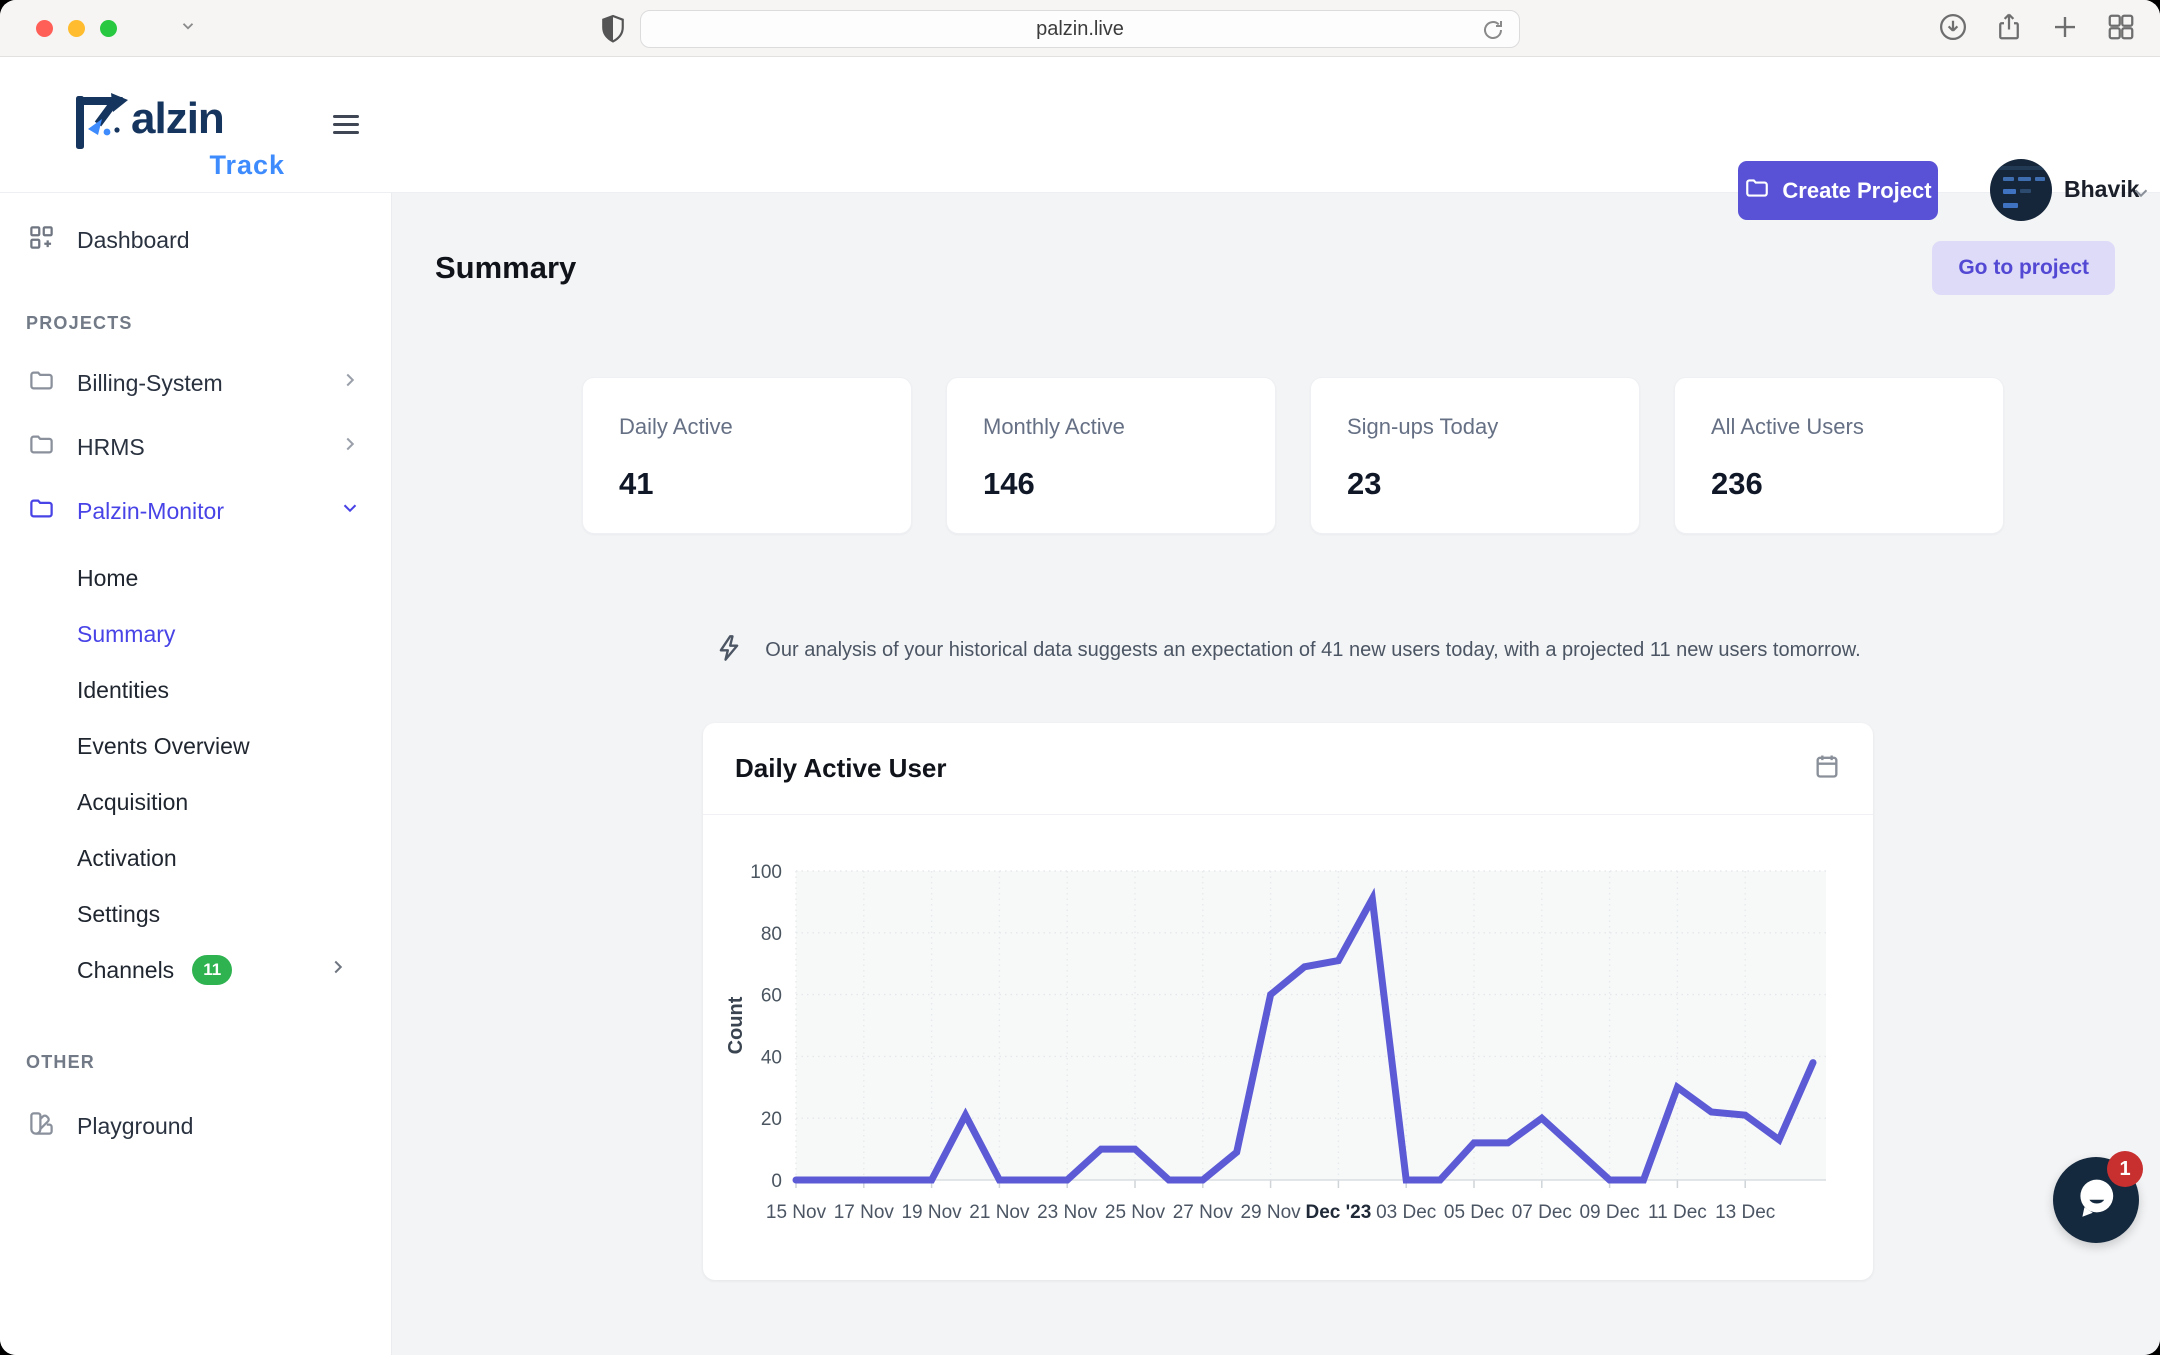 This screenshot has height=1355, width=2160. What do you see at coordinates (126, 633) in the screenshot?
I see `sidebar-item-summary: Summary` at bounding box center [126, 633].